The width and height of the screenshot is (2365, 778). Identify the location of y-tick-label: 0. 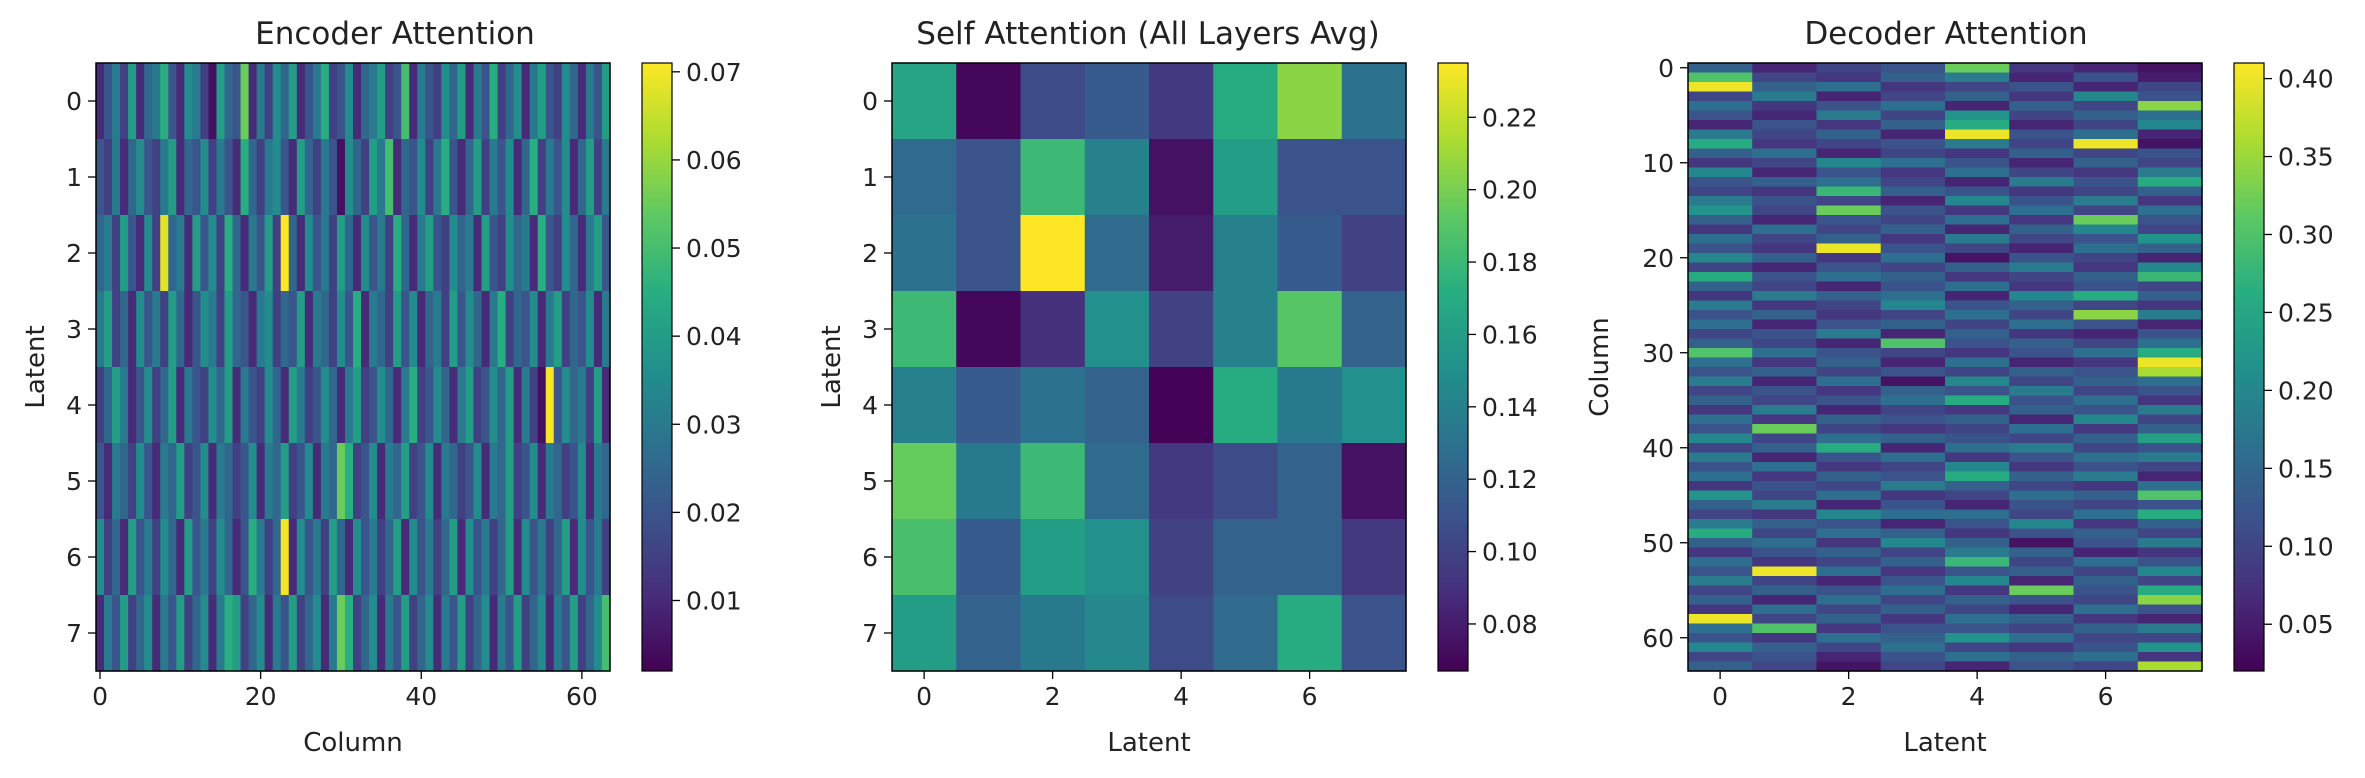
(870, 101).